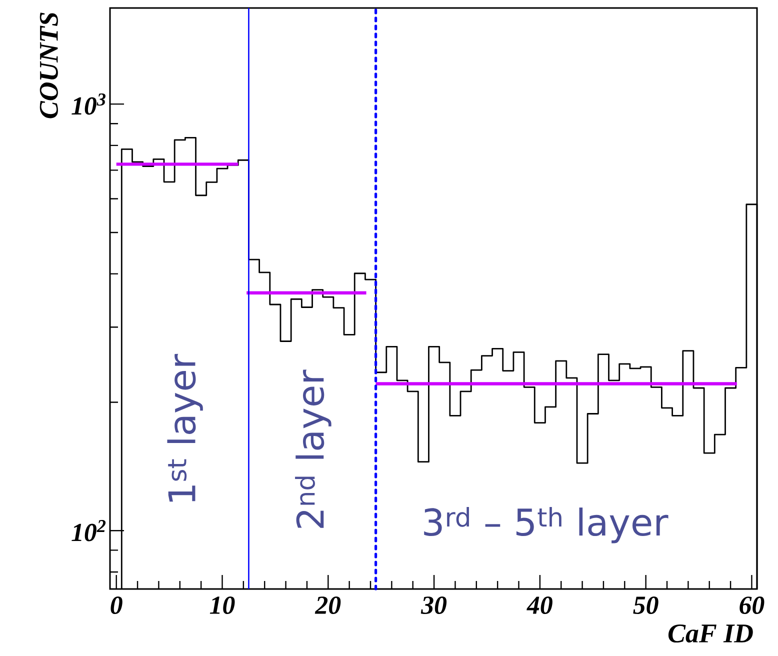 This screenshot has width=778, height=656. Describe the element at coordinates (752, 605) in the screenshot. I see `x-tick-label: 60` at that location.